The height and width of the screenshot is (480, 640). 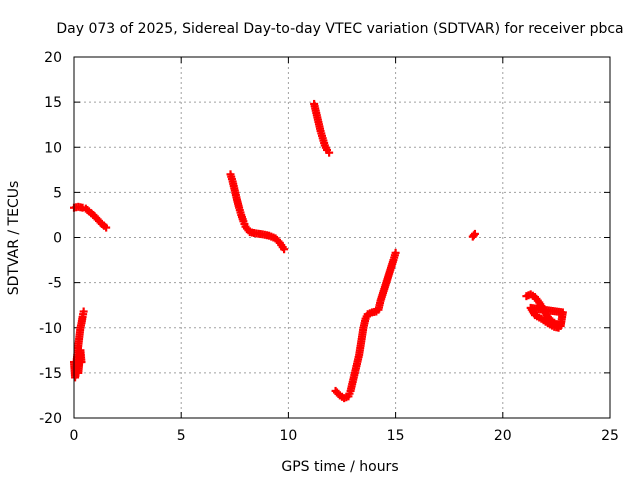 I want to click on y-tick-label: 15, so click(x=53, y=103).